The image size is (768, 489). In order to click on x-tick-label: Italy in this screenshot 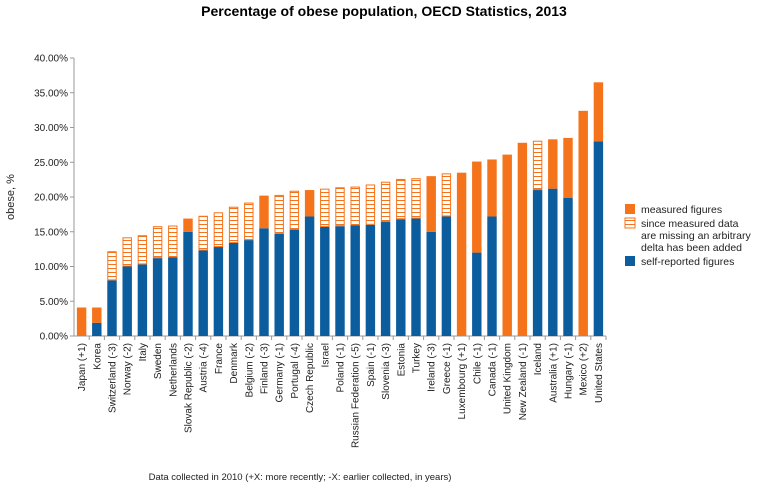, I will do `click(143, 352)`.